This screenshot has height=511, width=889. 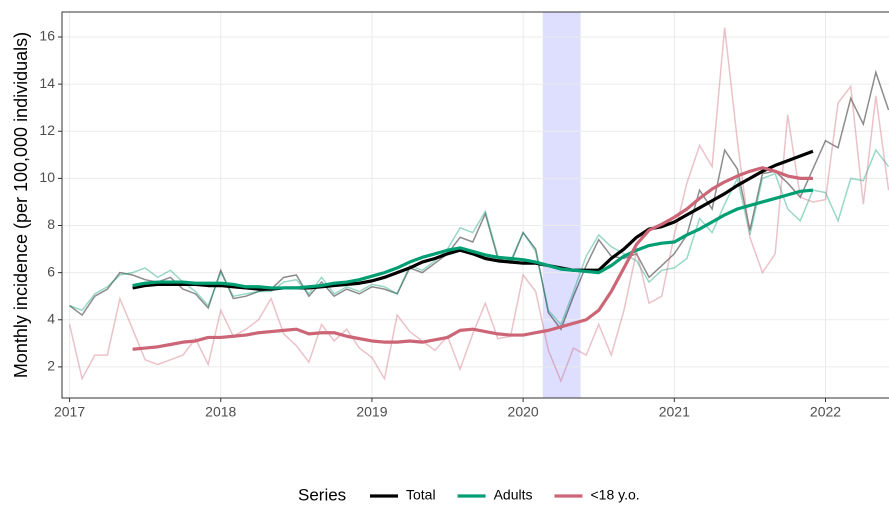 What do you see at coordinates (47, 36) in the screenshot?
I see `y-tick-label: 16` at bounding box center [47, 36].